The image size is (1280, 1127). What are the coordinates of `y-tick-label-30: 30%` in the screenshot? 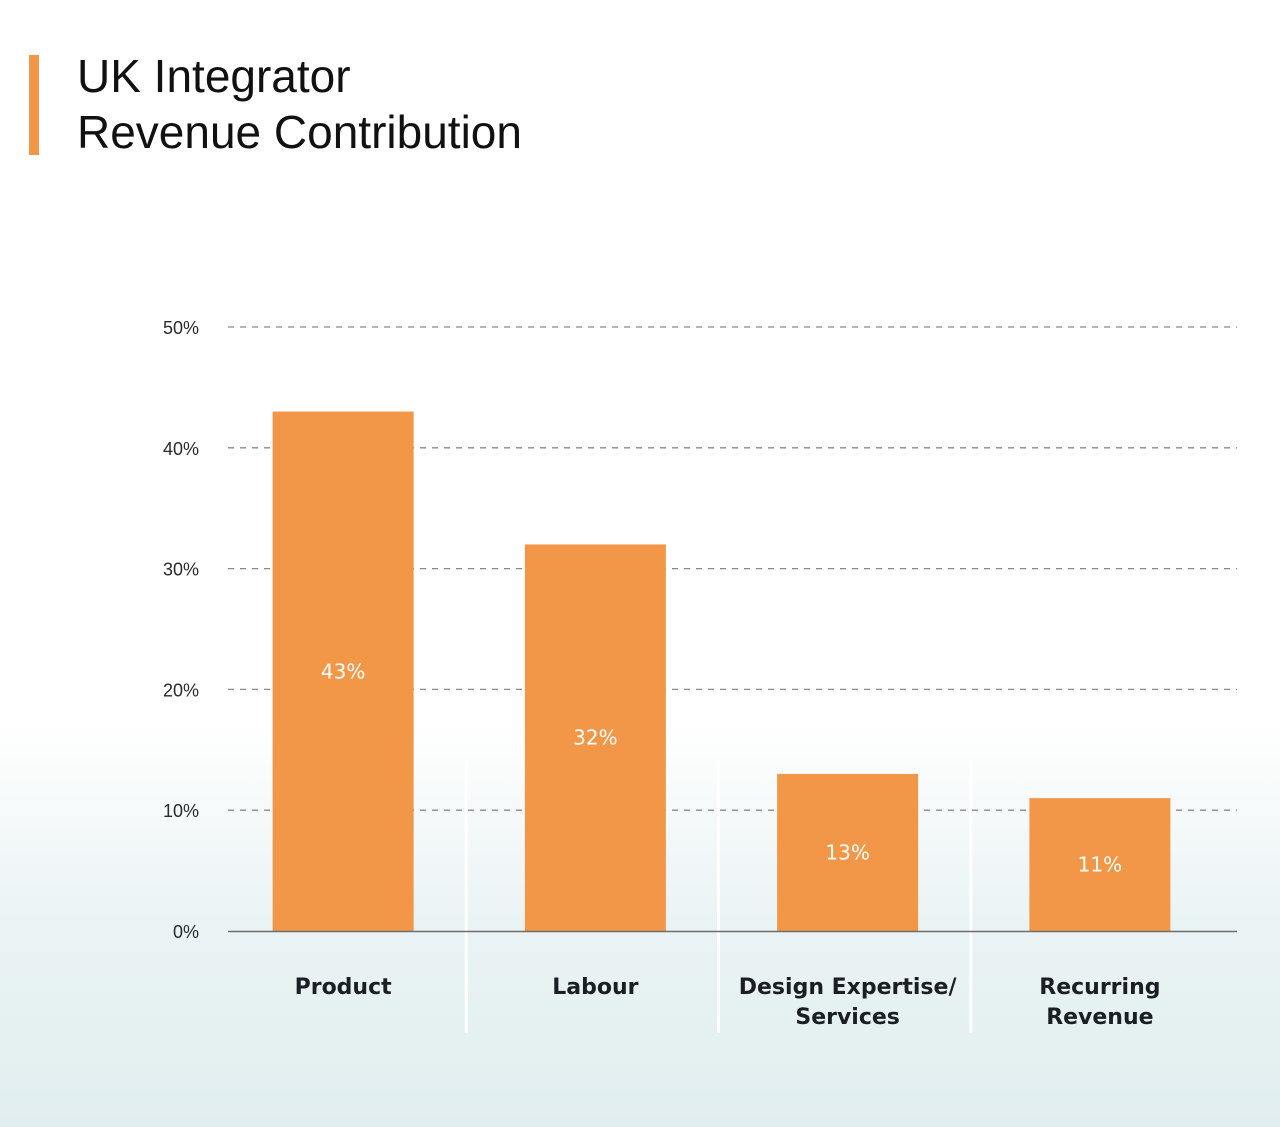 It's located at (181, 570).